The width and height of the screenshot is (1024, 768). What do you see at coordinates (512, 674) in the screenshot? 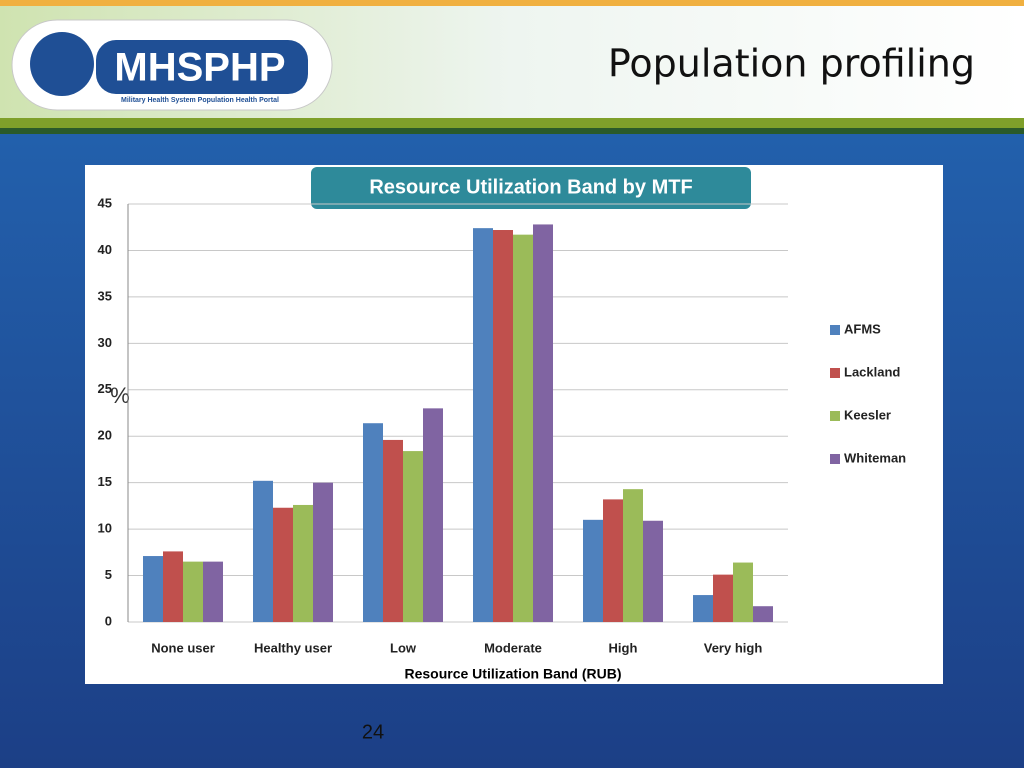
I see `x-axis-label: Resource Utilization Band (RUB)` at bounding box center [512, 674].